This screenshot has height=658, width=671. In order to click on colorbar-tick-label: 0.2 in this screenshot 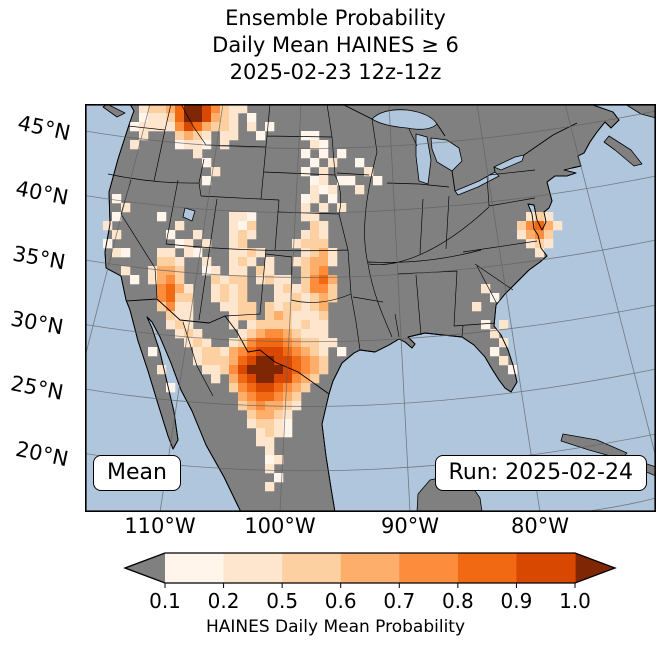, I will do `click(223, 601)`.